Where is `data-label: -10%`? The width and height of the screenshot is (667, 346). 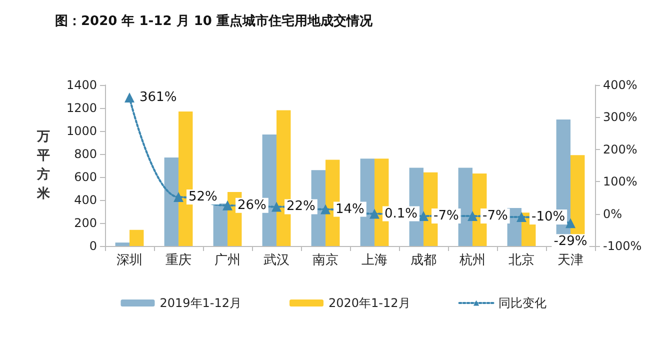
data-label: -10% is located at coordinates (549, 217).